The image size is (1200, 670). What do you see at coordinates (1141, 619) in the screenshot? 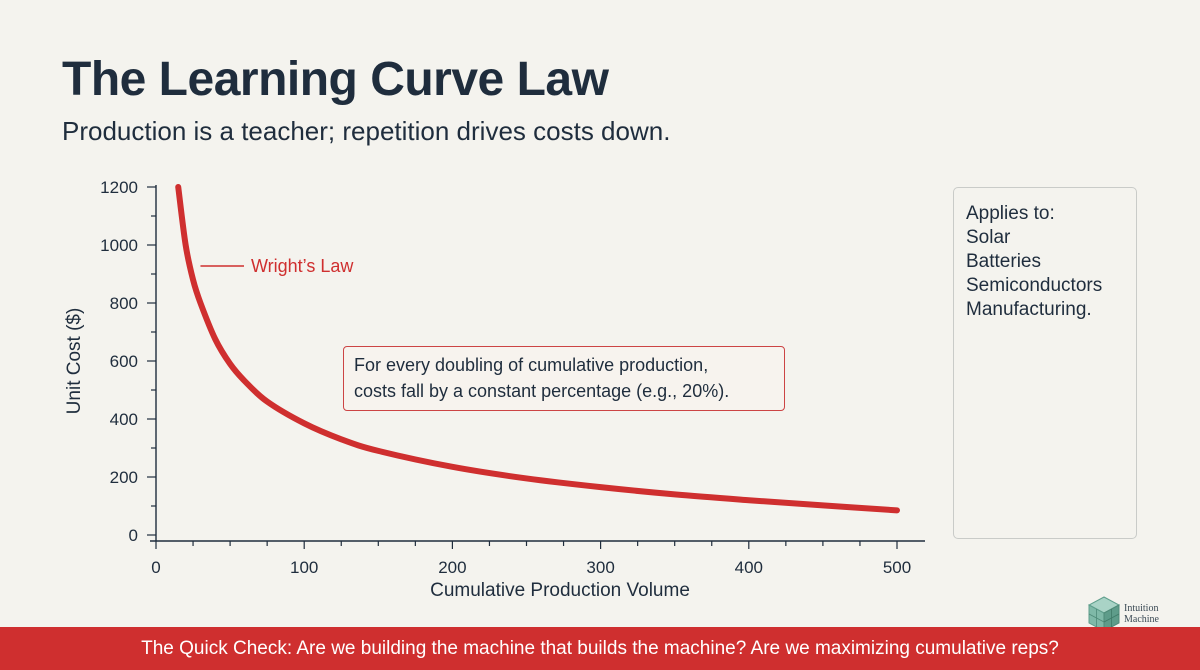
I see `logo-line-2: Machine` at bounding box center [1141, 619].